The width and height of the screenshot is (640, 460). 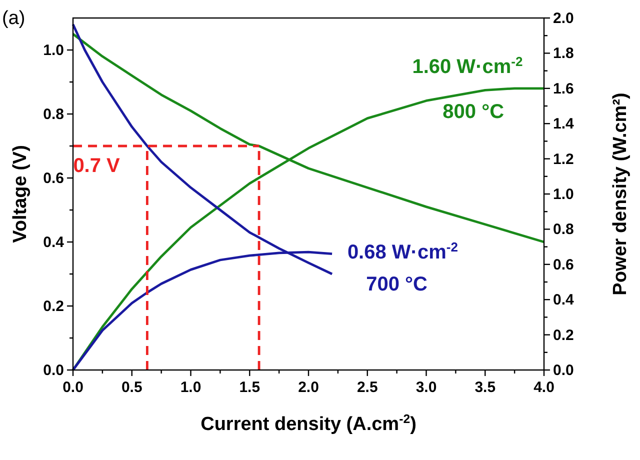 I want to click on y2-axis-title: Power density (W.cm²), so click(x=620, y=194).